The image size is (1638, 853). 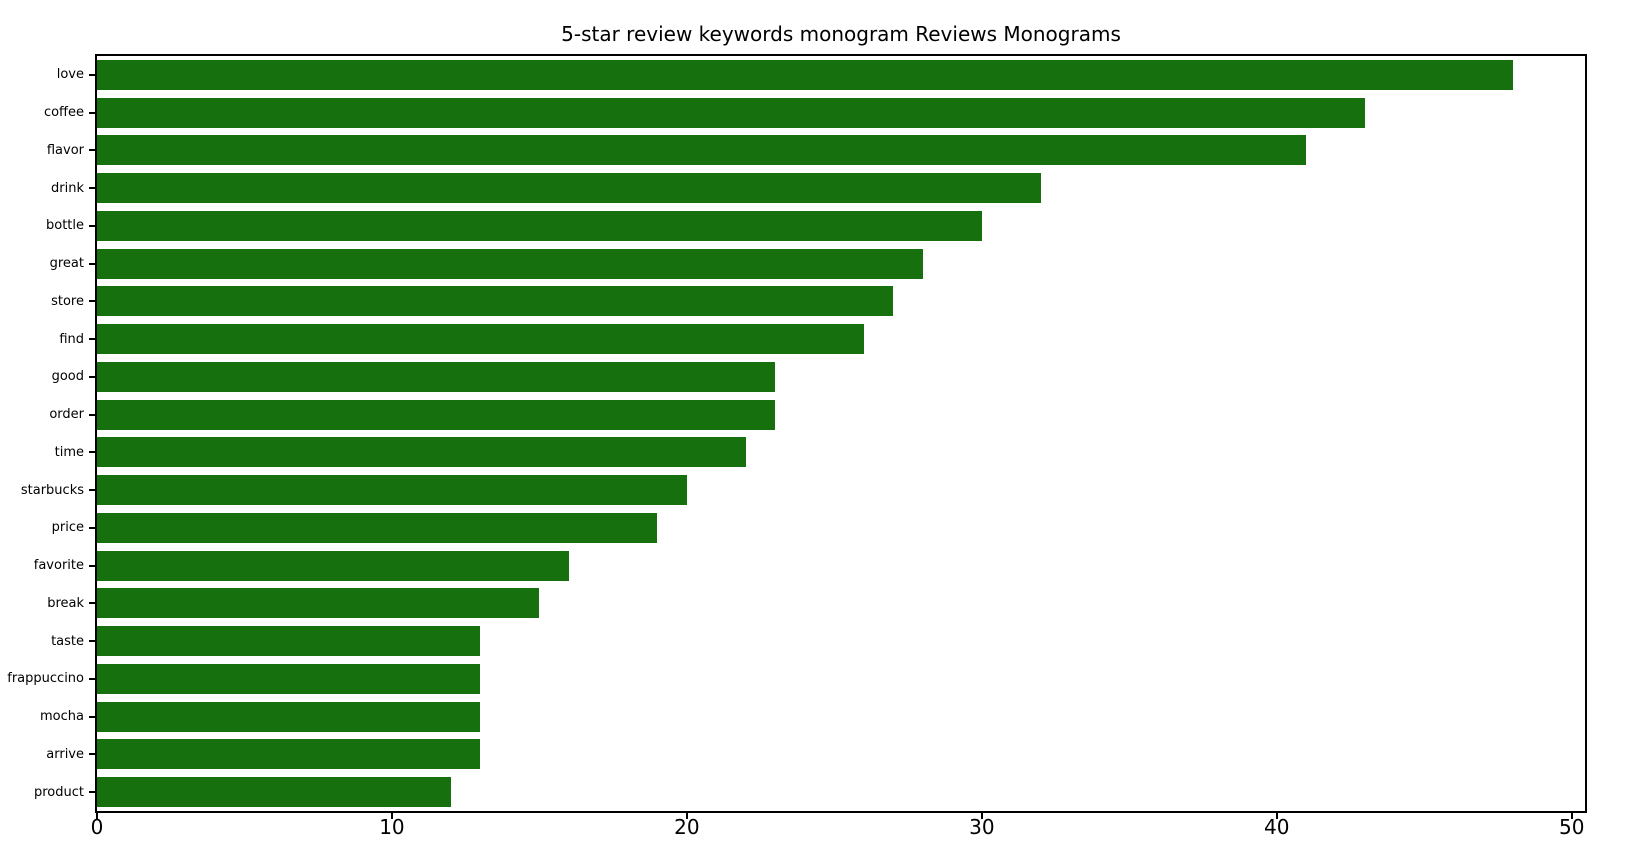 I want to click on y-tick-label-break: break, so click(x=65, y=603).